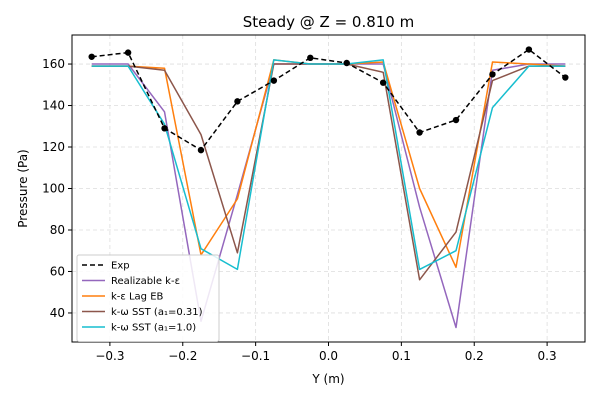 The width and height of the screenshot is (600, 400). Describe the element at coordinates (53, 147) in the screenshot. I see `y-tick-label: 120` at that location.